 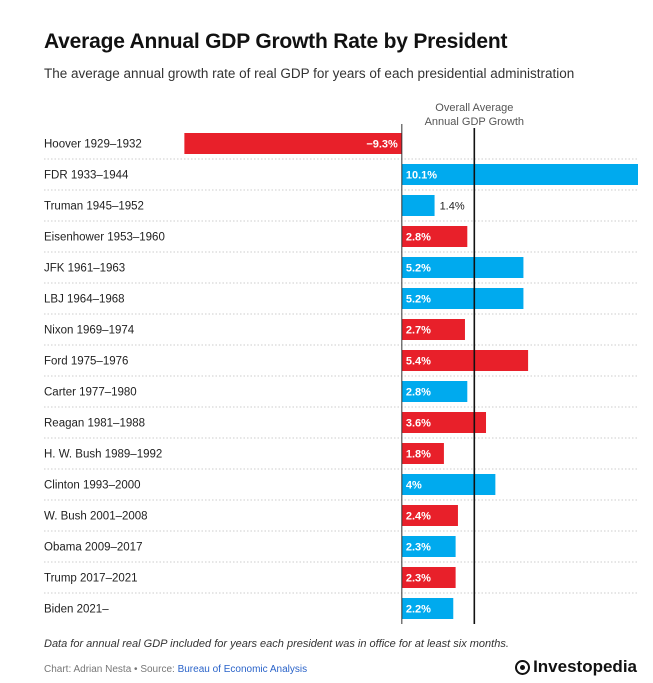 I want to click on category-label: Eisenhower 1953–1960, so click(x=104, y=238).